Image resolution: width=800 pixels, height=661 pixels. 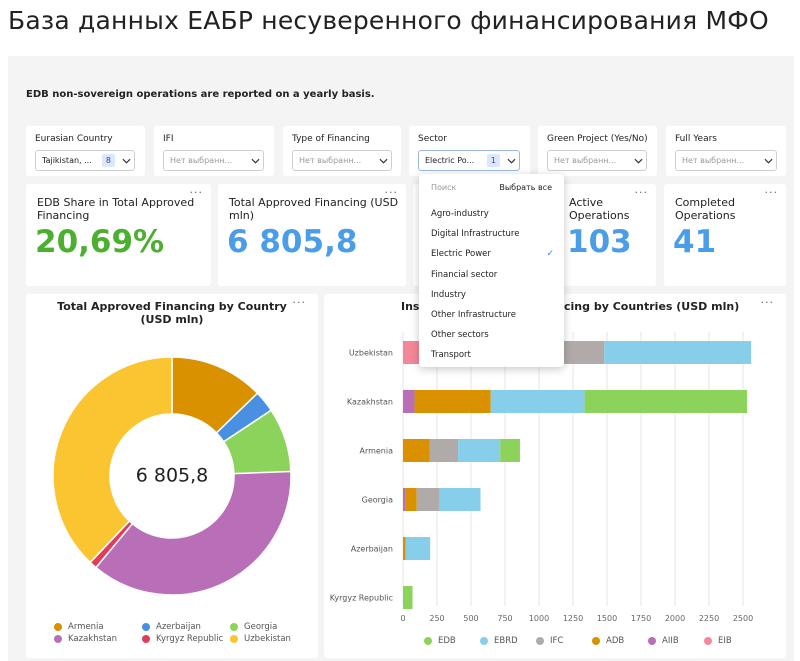 What do you see at coordinates (85, 160) in the screenshot?
I see `eurasian-country-select: Tajikistan, ... 8` at bounding box center [85, 160].